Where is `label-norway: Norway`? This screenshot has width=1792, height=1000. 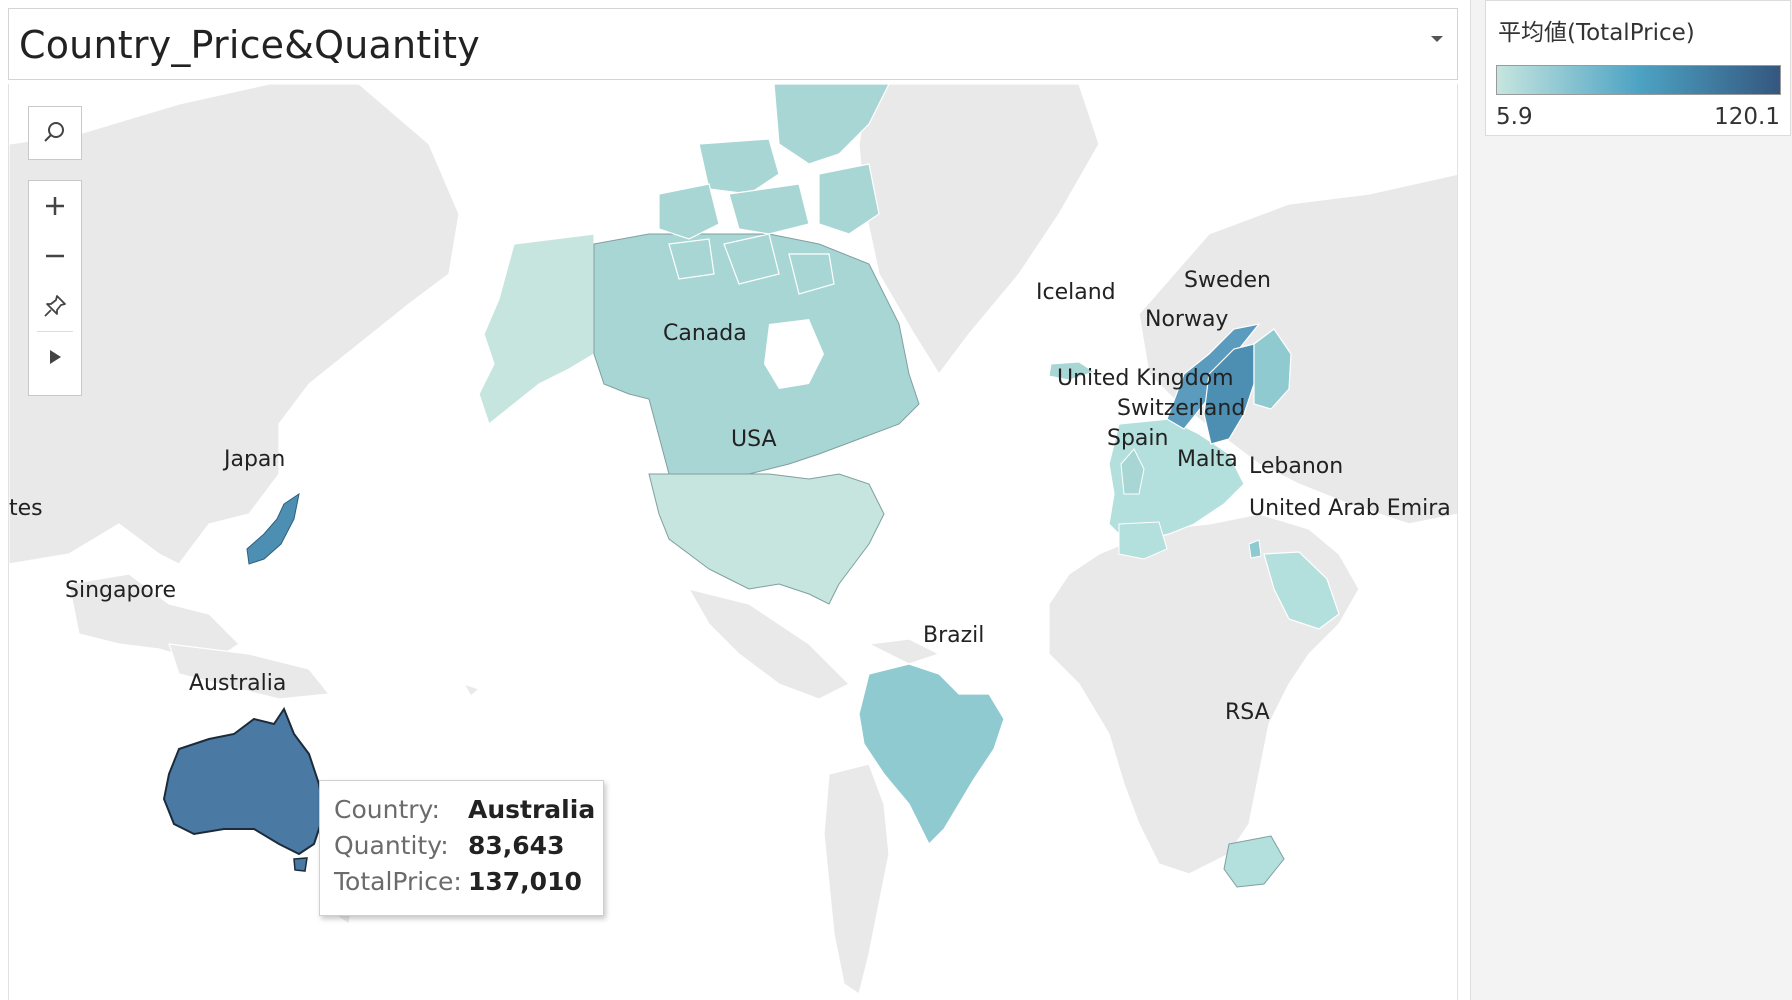
label-norway: Norway is located at coordinates (1187, 319).